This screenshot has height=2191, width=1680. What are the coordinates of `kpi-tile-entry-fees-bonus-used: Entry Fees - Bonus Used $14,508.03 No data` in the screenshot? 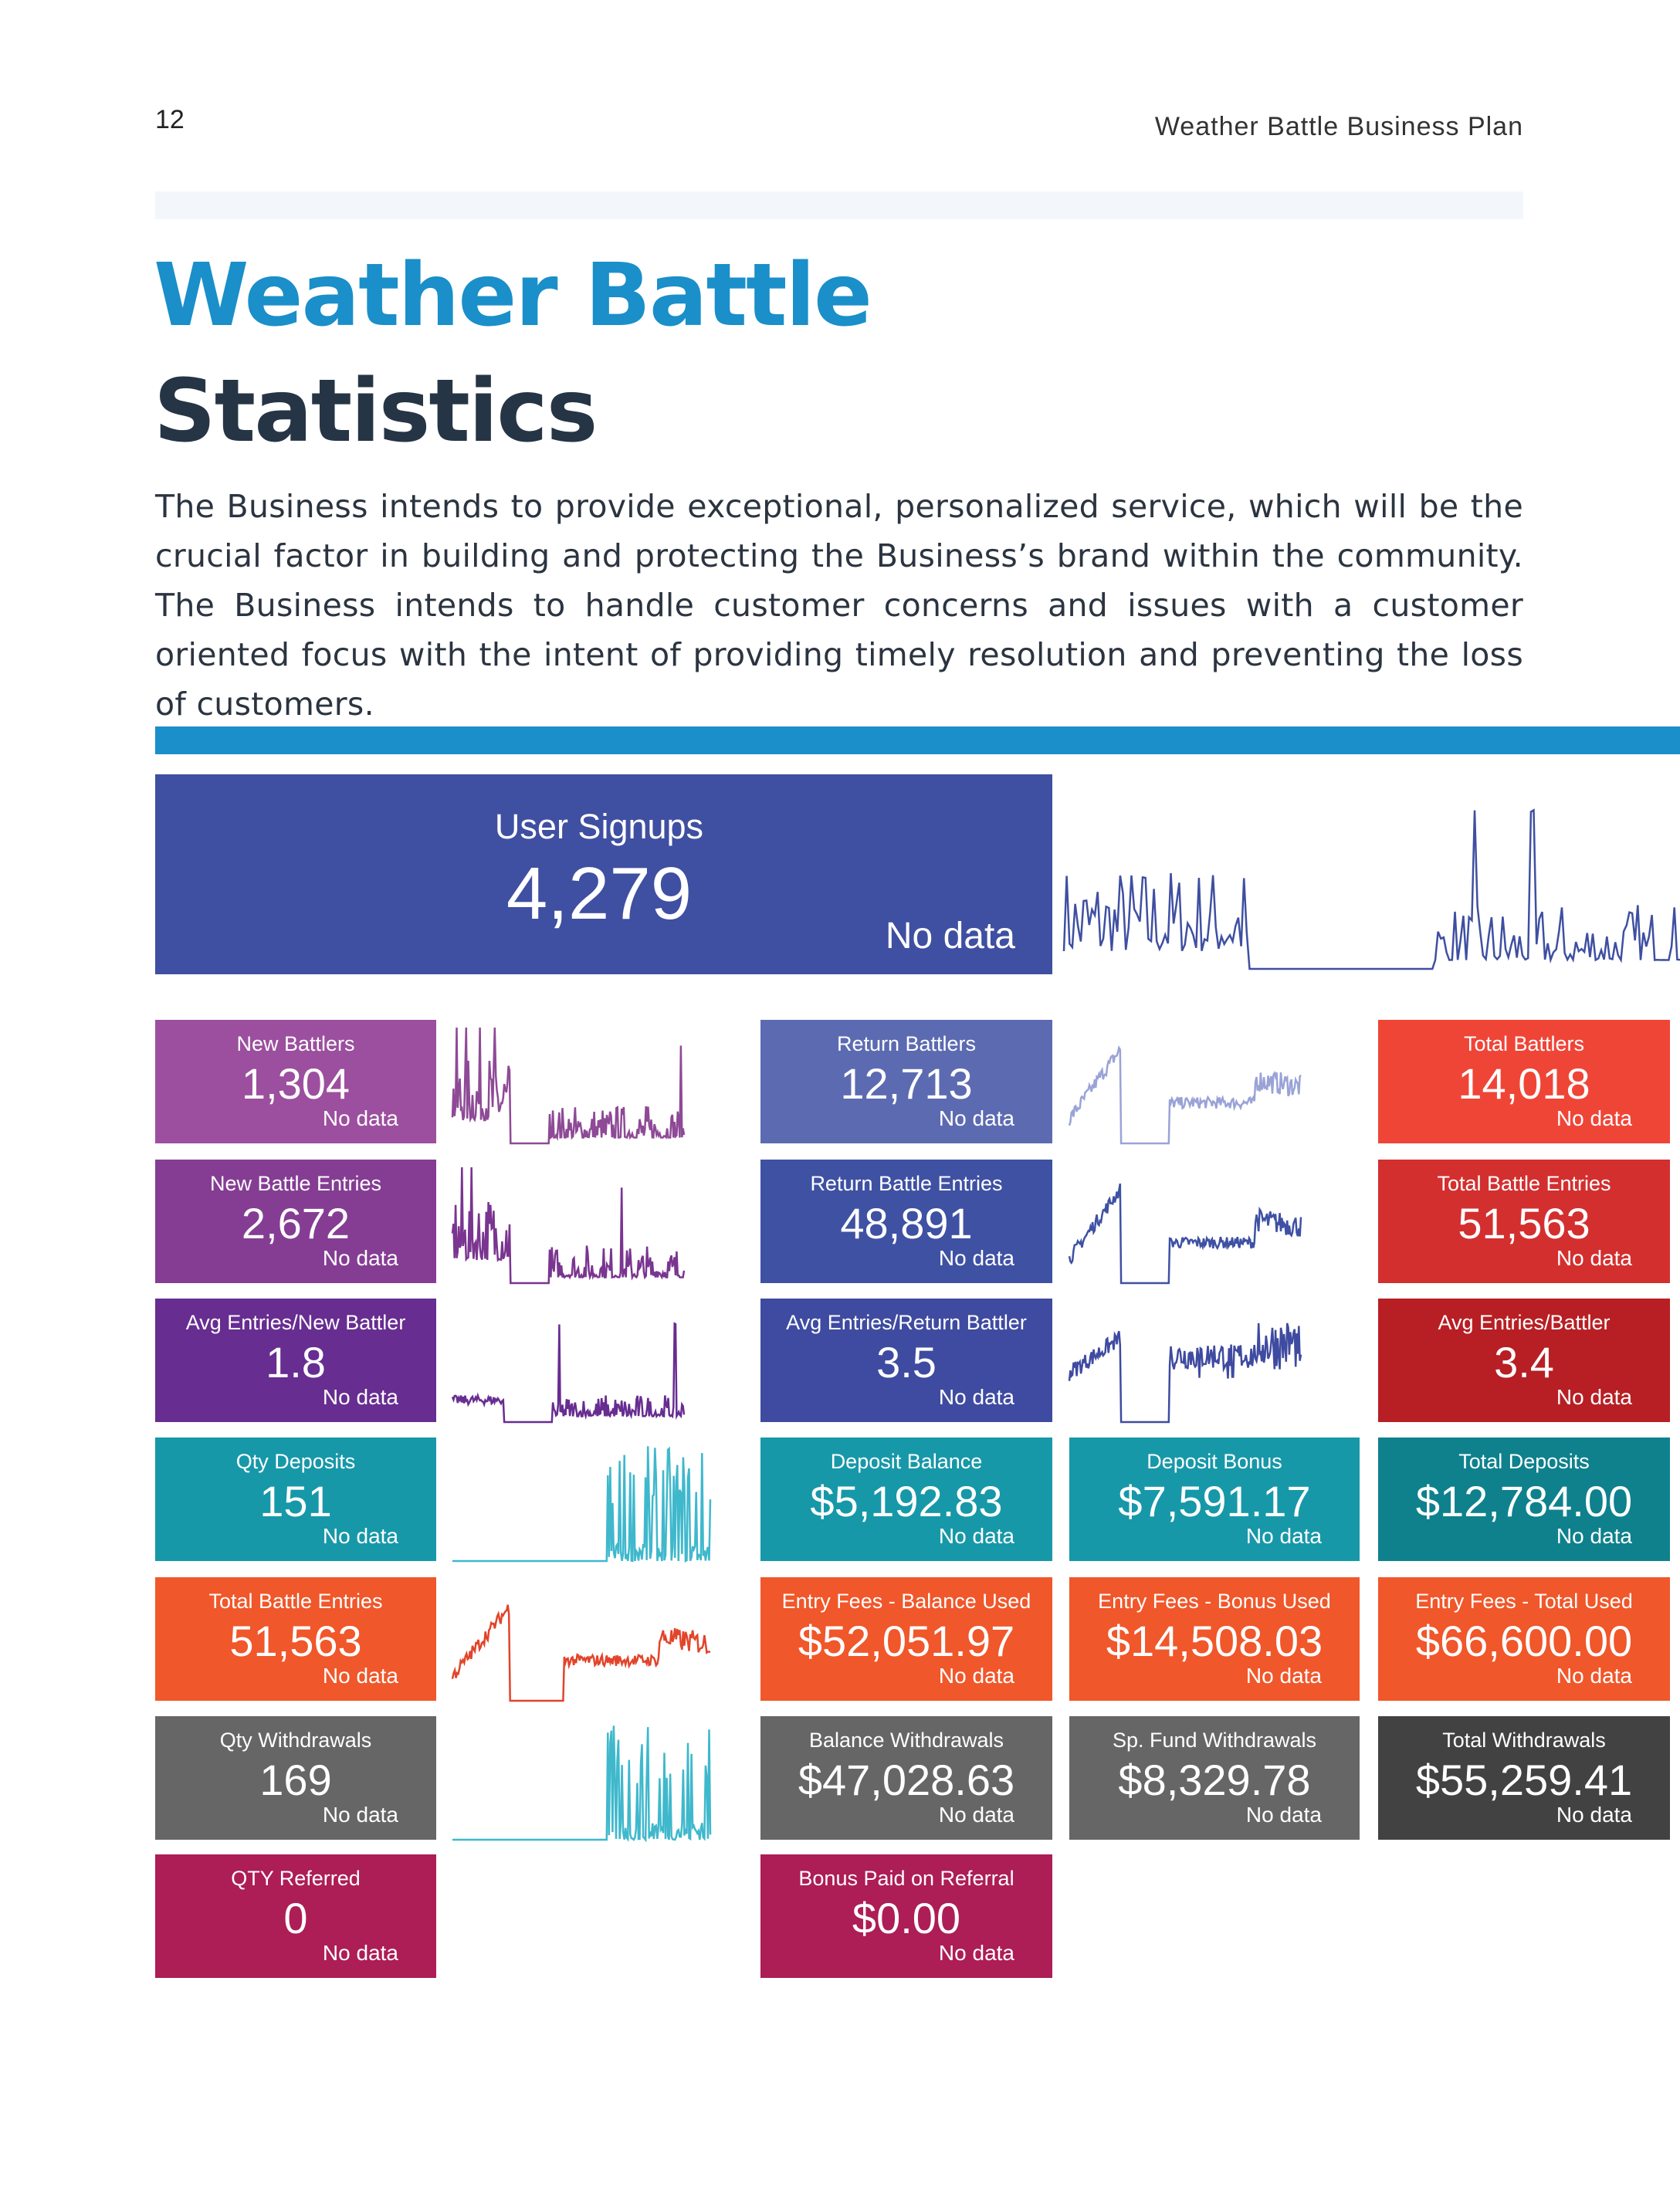 It's located at (1215, 1639).